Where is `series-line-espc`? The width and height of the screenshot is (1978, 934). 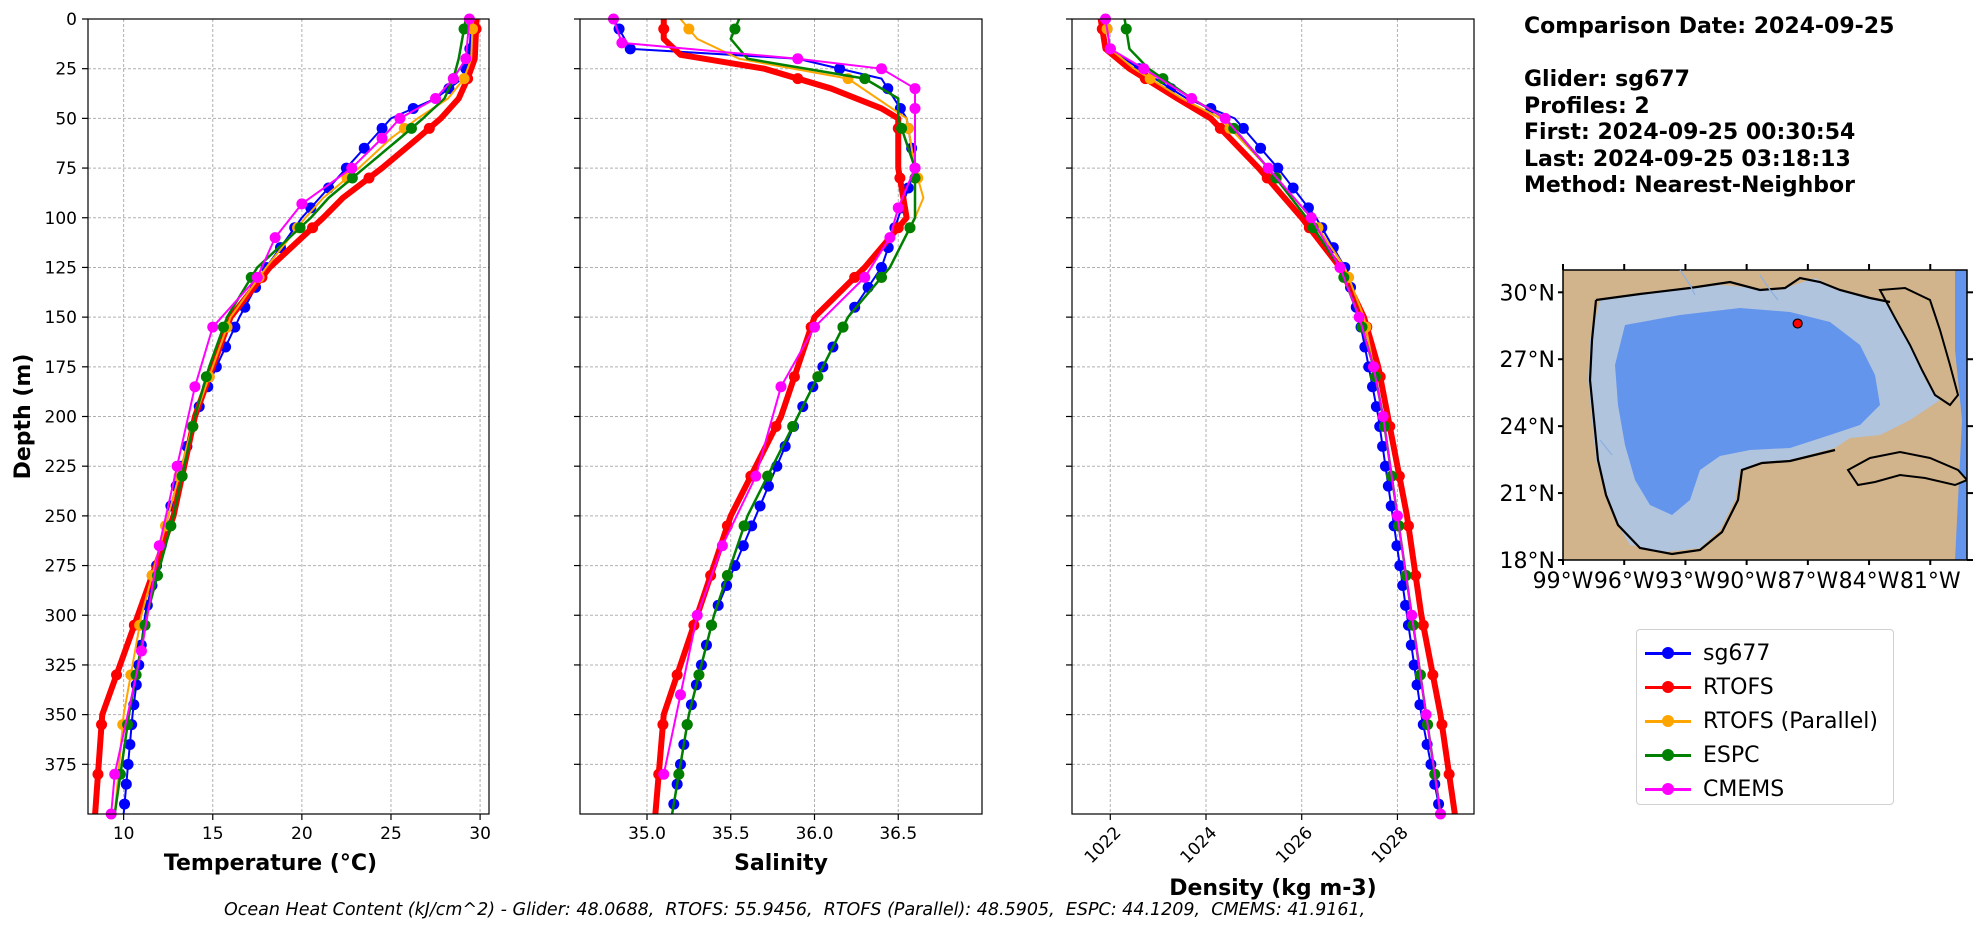 series-line-espc is located at coordinates (793, 416).